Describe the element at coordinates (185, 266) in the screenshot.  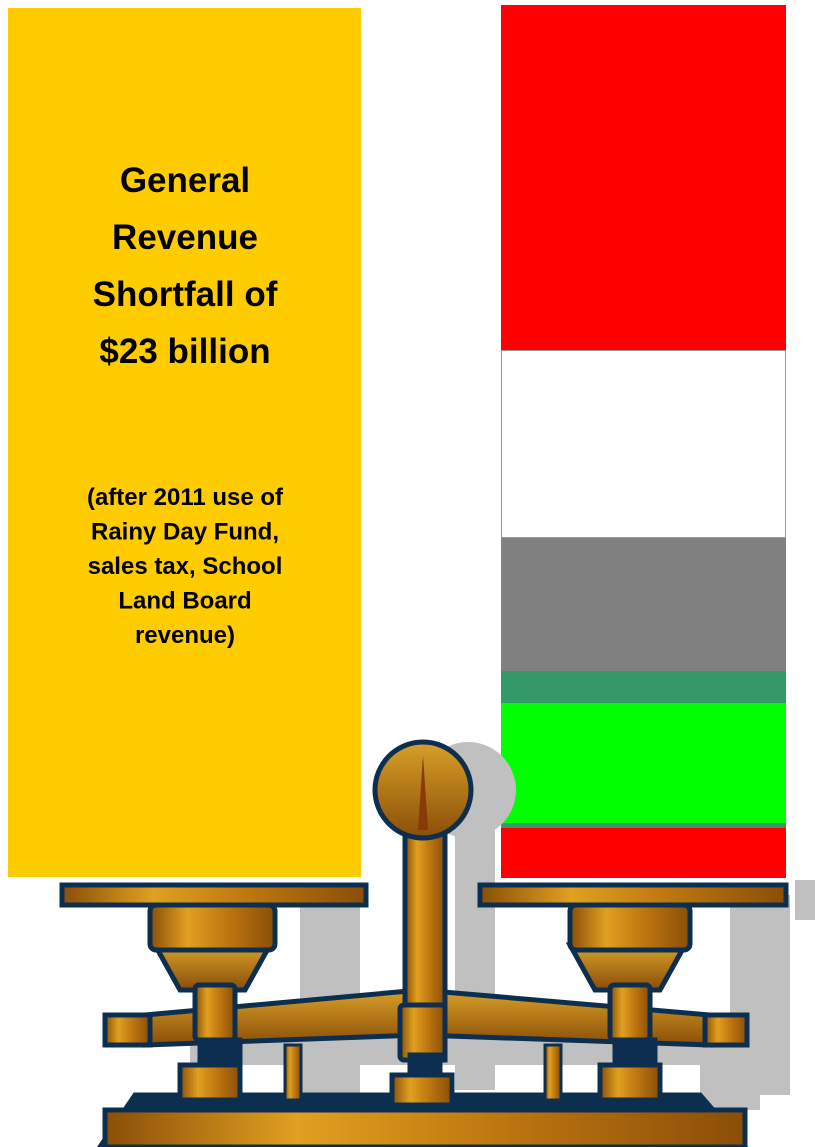
I see `heading: General Revenue Shortfall of $23 billion` at that location.